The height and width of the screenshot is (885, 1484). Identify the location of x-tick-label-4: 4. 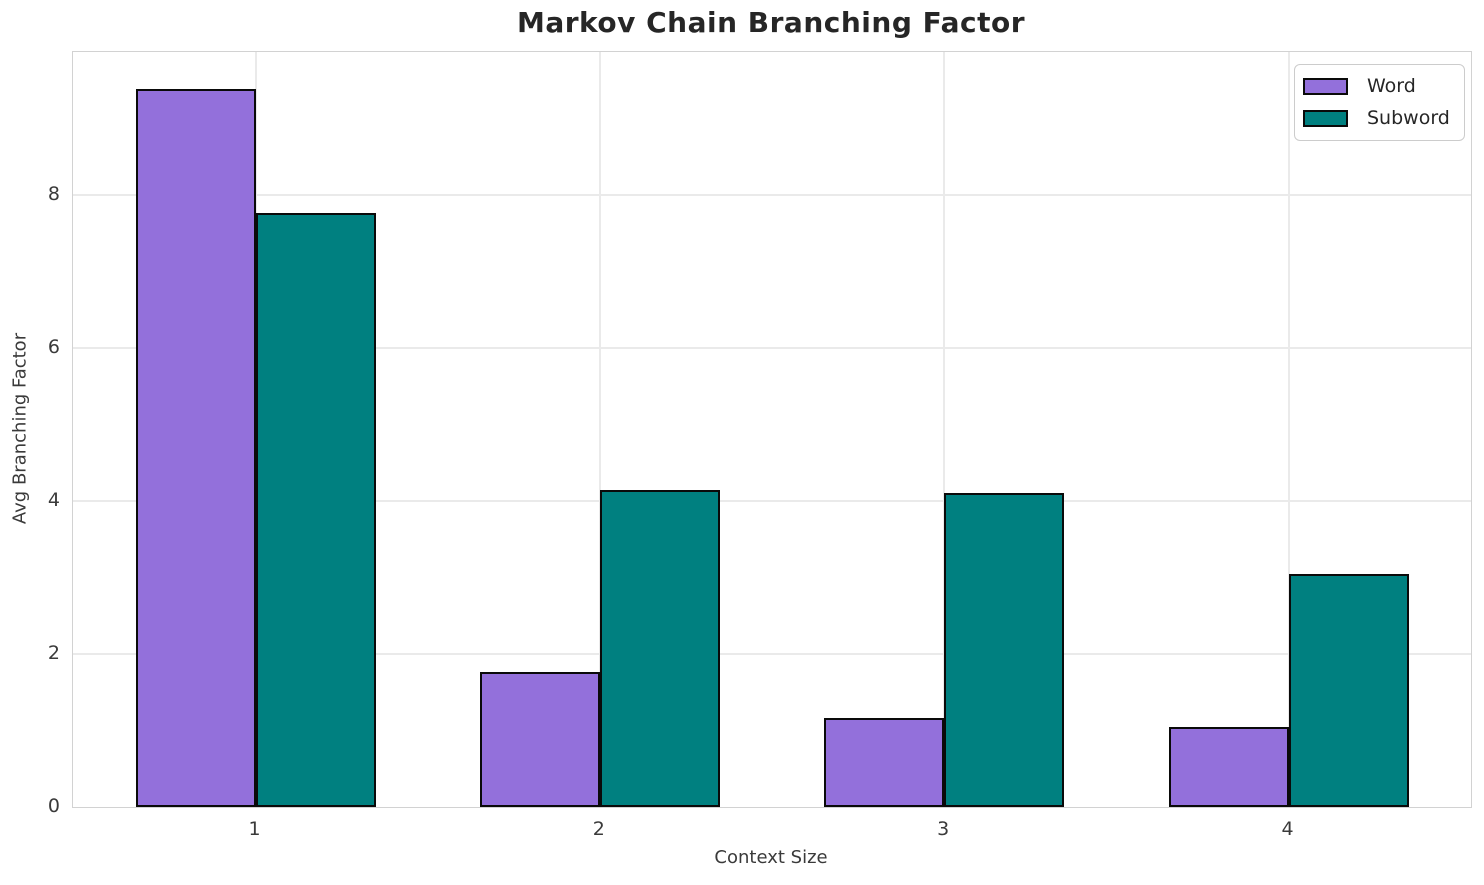
(1287, 829).